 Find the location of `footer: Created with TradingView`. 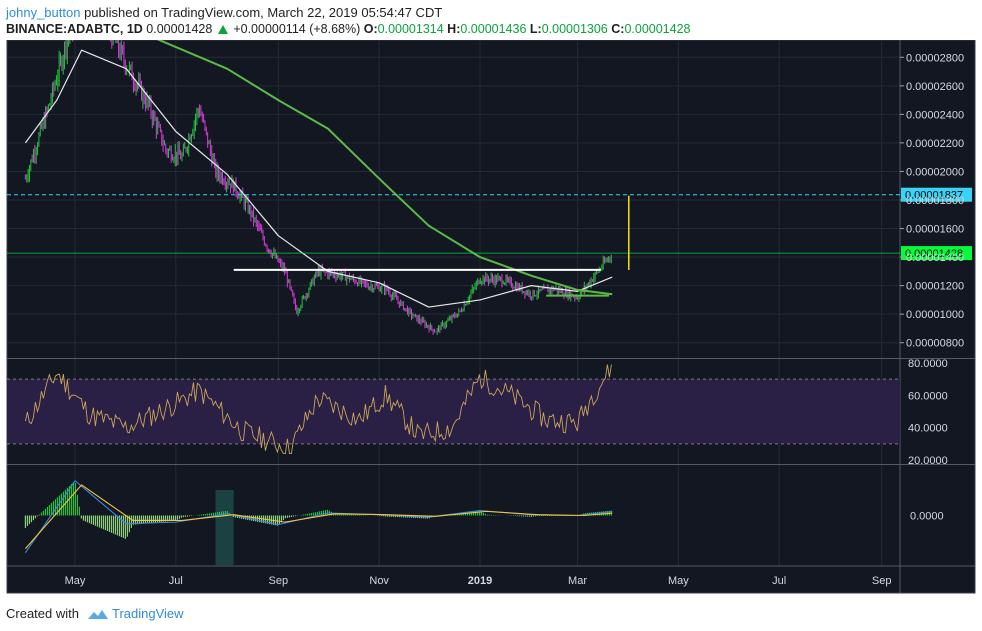

footer: Created with TradingView is located at coordinates (95, 613).